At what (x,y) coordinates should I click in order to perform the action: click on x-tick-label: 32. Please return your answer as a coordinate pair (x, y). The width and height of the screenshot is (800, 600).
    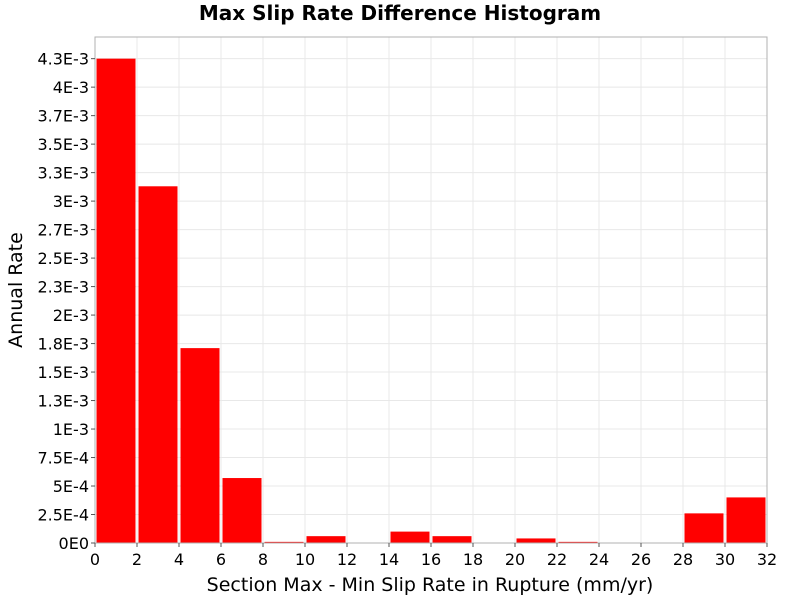
    Looking at the image, I should click on (767, 559).